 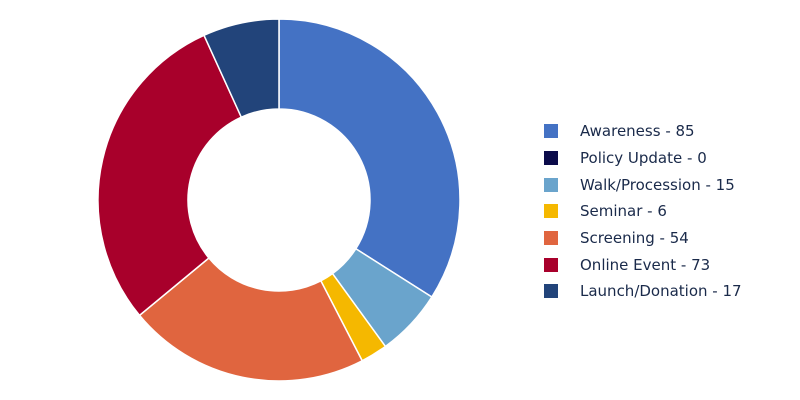 What do you see at coordinates (637, 131) in the screenshot?
I see `legend-label: Awareness - 85` at bounding box center [637, 131].